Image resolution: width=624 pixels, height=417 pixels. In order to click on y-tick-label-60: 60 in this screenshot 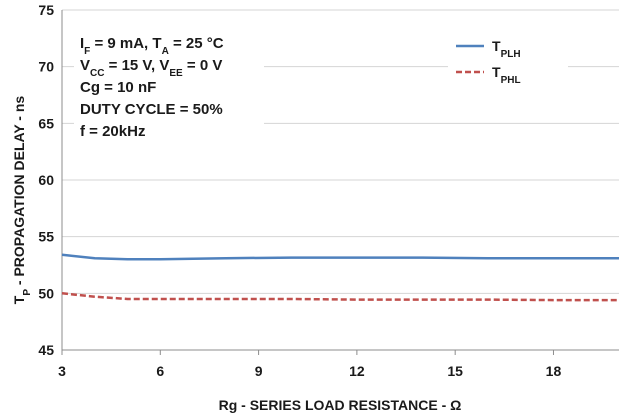, I will do `click(46, 180)`.